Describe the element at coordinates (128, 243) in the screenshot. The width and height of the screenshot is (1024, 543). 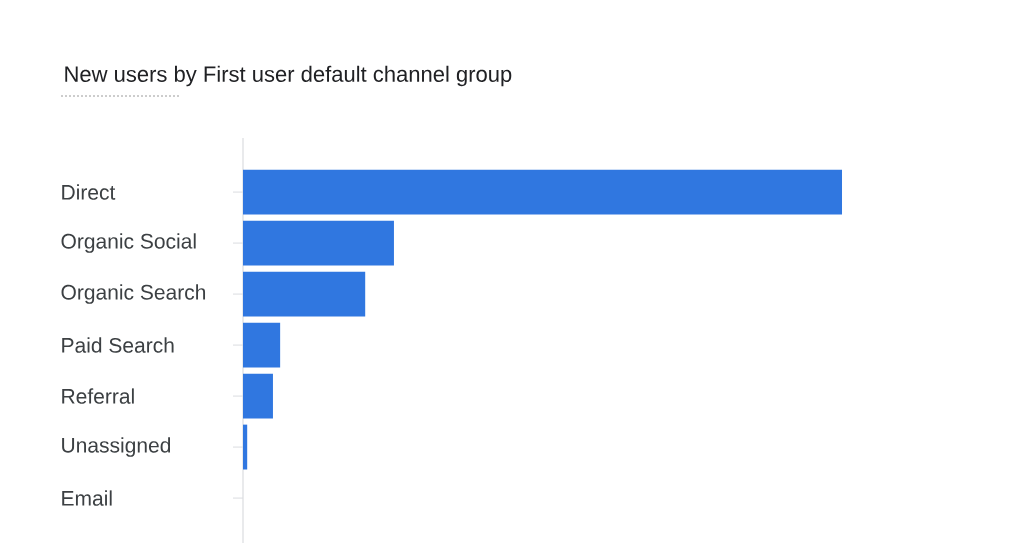
I see `y-tick-label: Organic Social` at that location.